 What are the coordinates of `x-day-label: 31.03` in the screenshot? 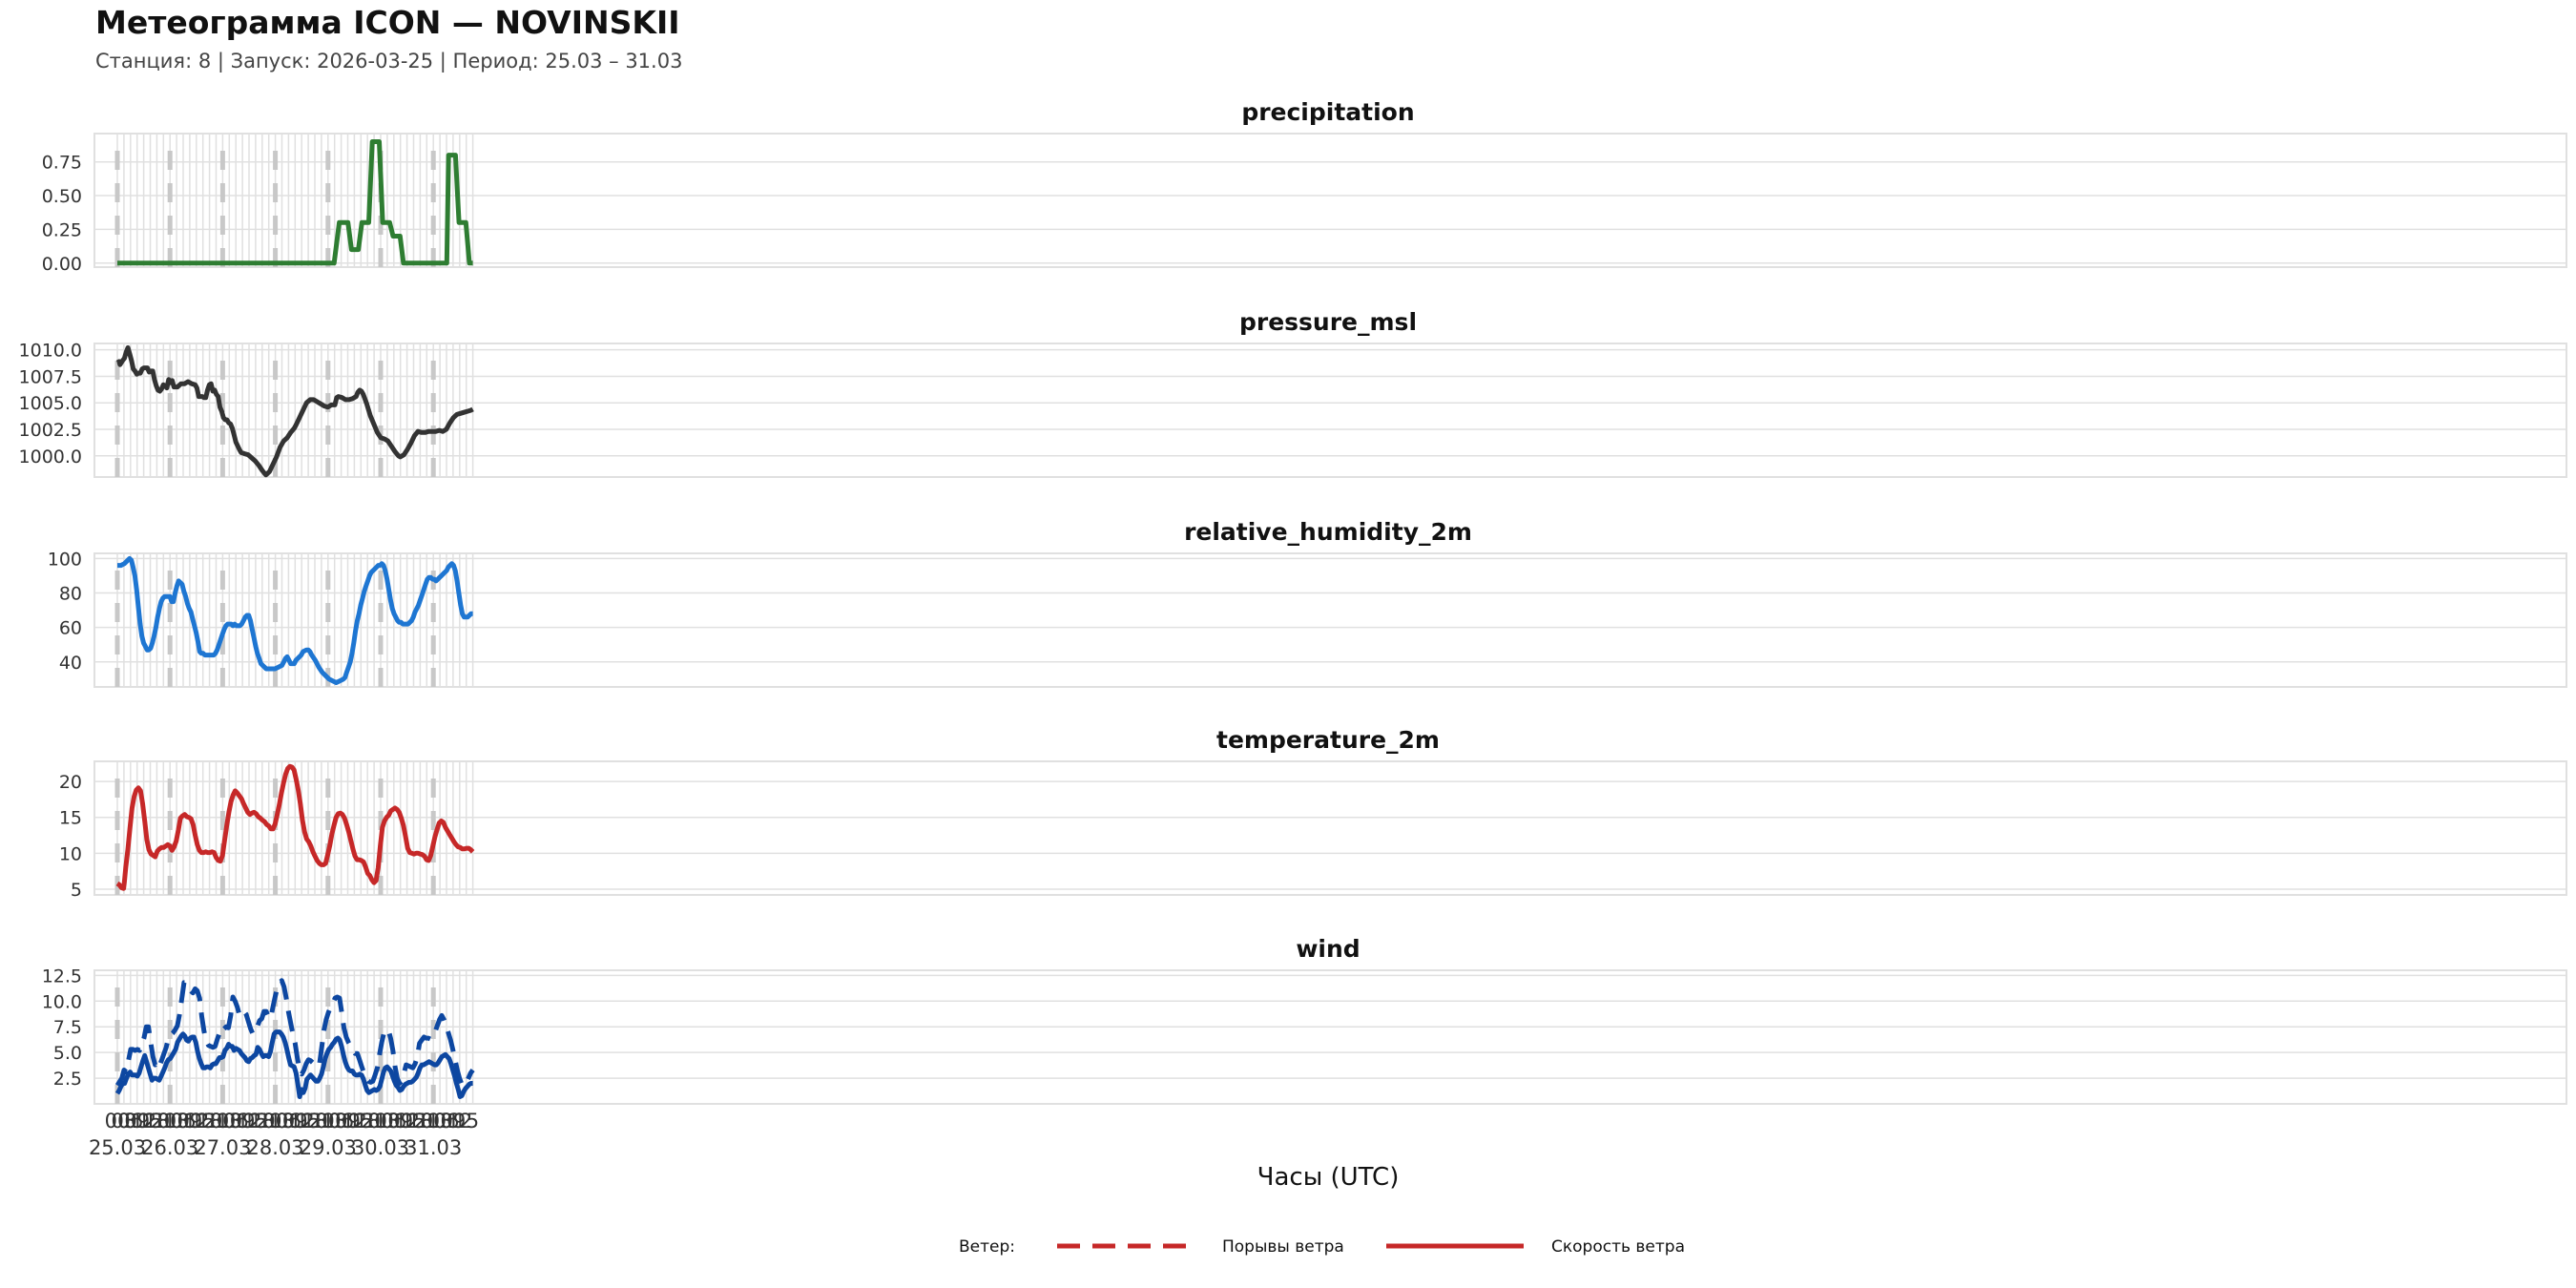 It's located at (433, 1147).